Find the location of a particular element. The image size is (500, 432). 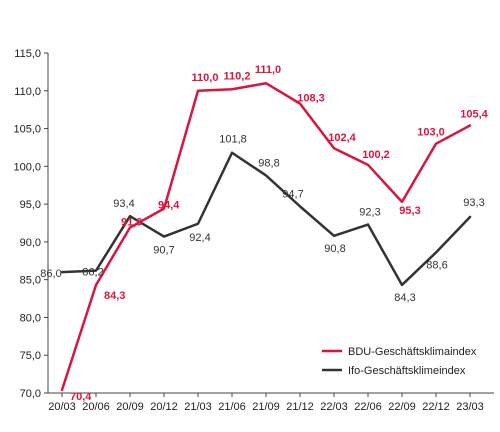

y-tick-label: 110,0 is located at coordinates (27, 92).